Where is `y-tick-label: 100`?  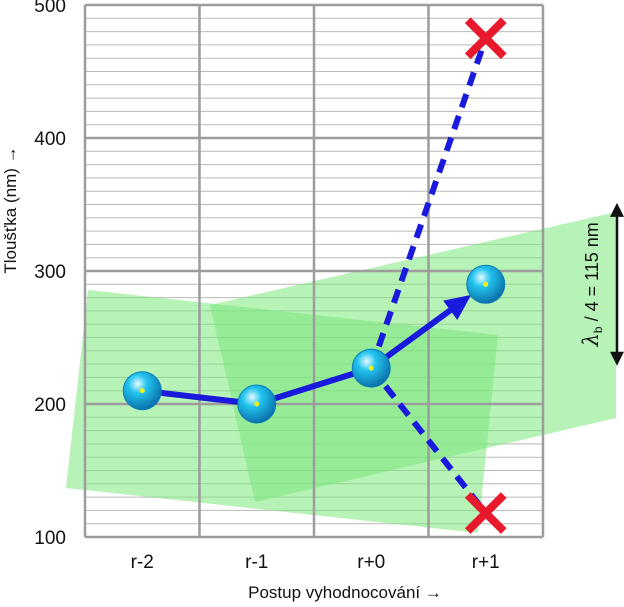
y-tick-label: 100 is located at coordinates (50, 538).